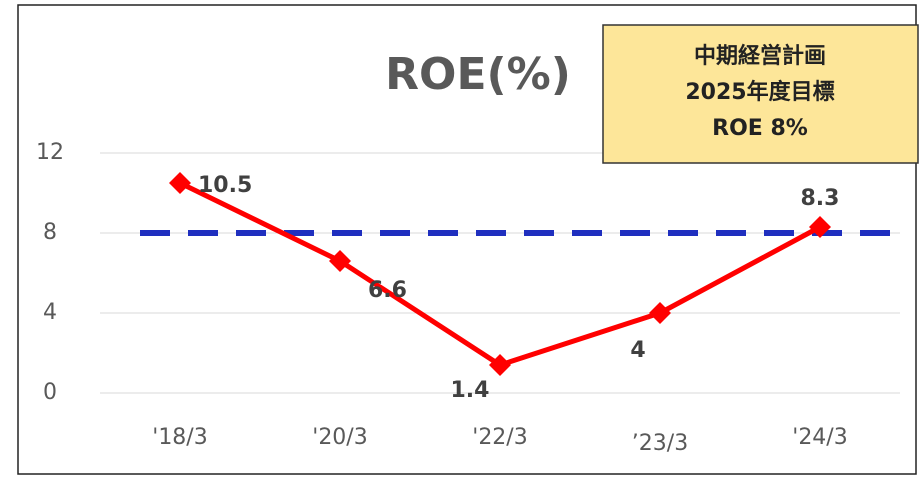  Describe the element at coordinates (179, 437) in the screenshot. I see `x-tick-label: '18/3` at that location.